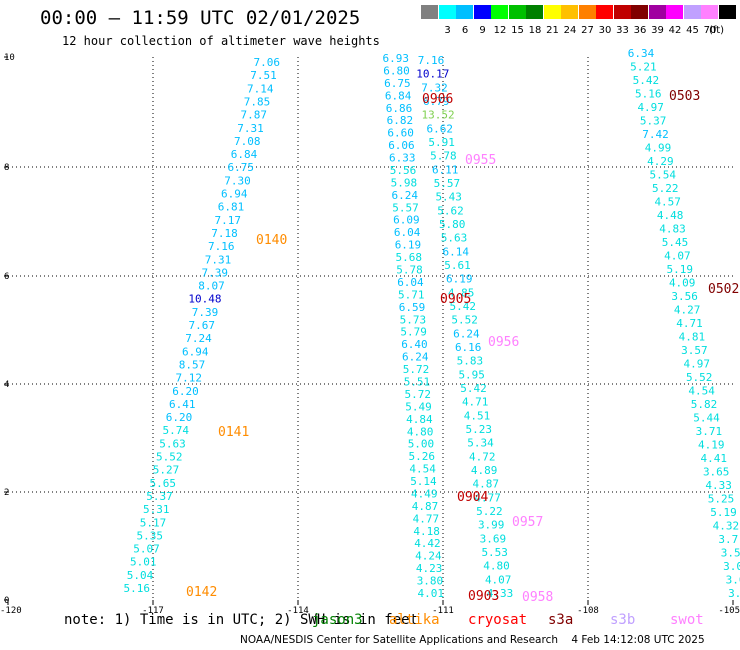  Describe the element at coordinates (622, 30) in the screenshot. I see `legend-label: 33` at that location.